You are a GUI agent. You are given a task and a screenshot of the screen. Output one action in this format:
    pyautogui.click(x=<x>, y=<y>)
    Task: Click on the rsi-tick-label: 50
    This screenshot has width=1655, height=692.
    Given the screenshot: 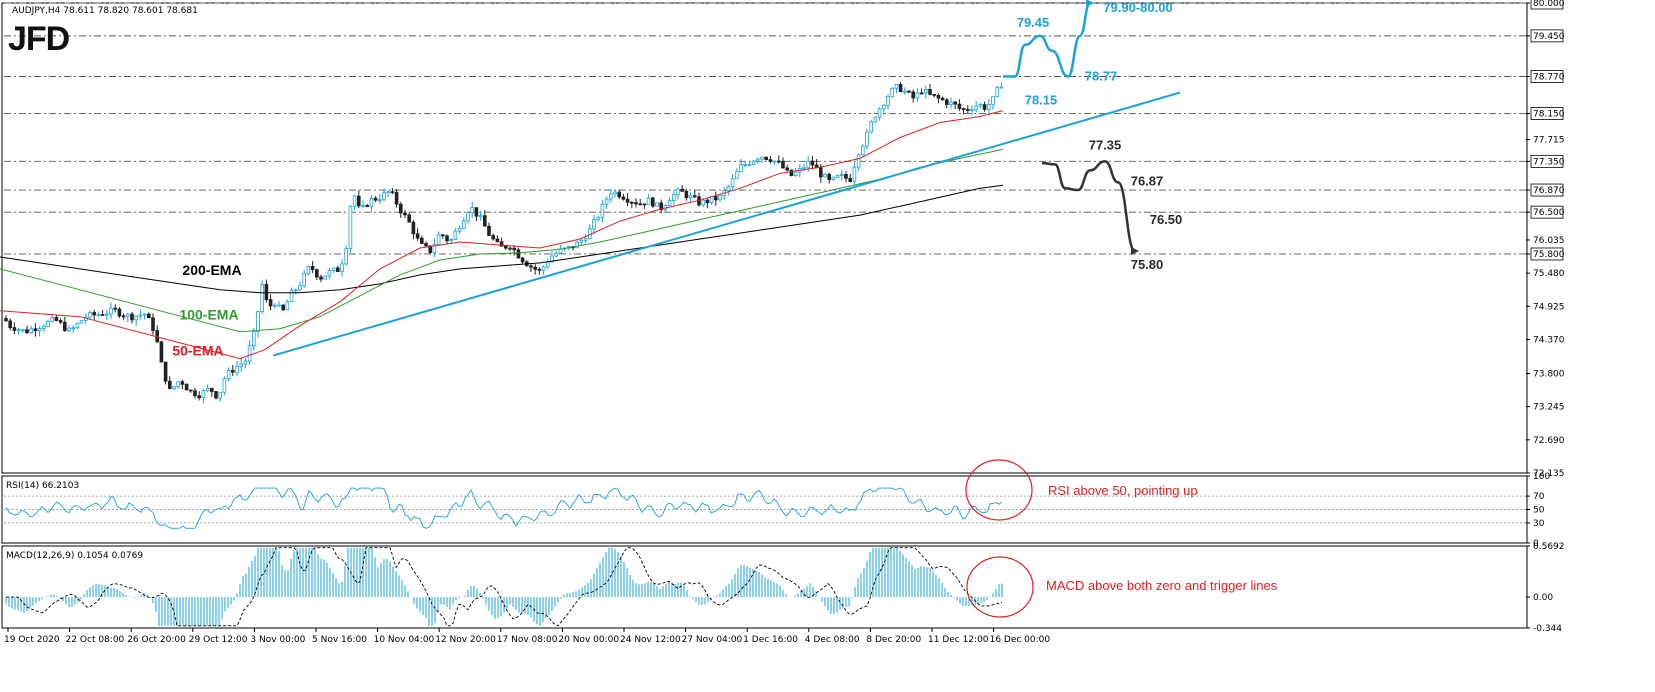 What is the action you would take?
    pyautogui.click(x=1539, y=511)
    